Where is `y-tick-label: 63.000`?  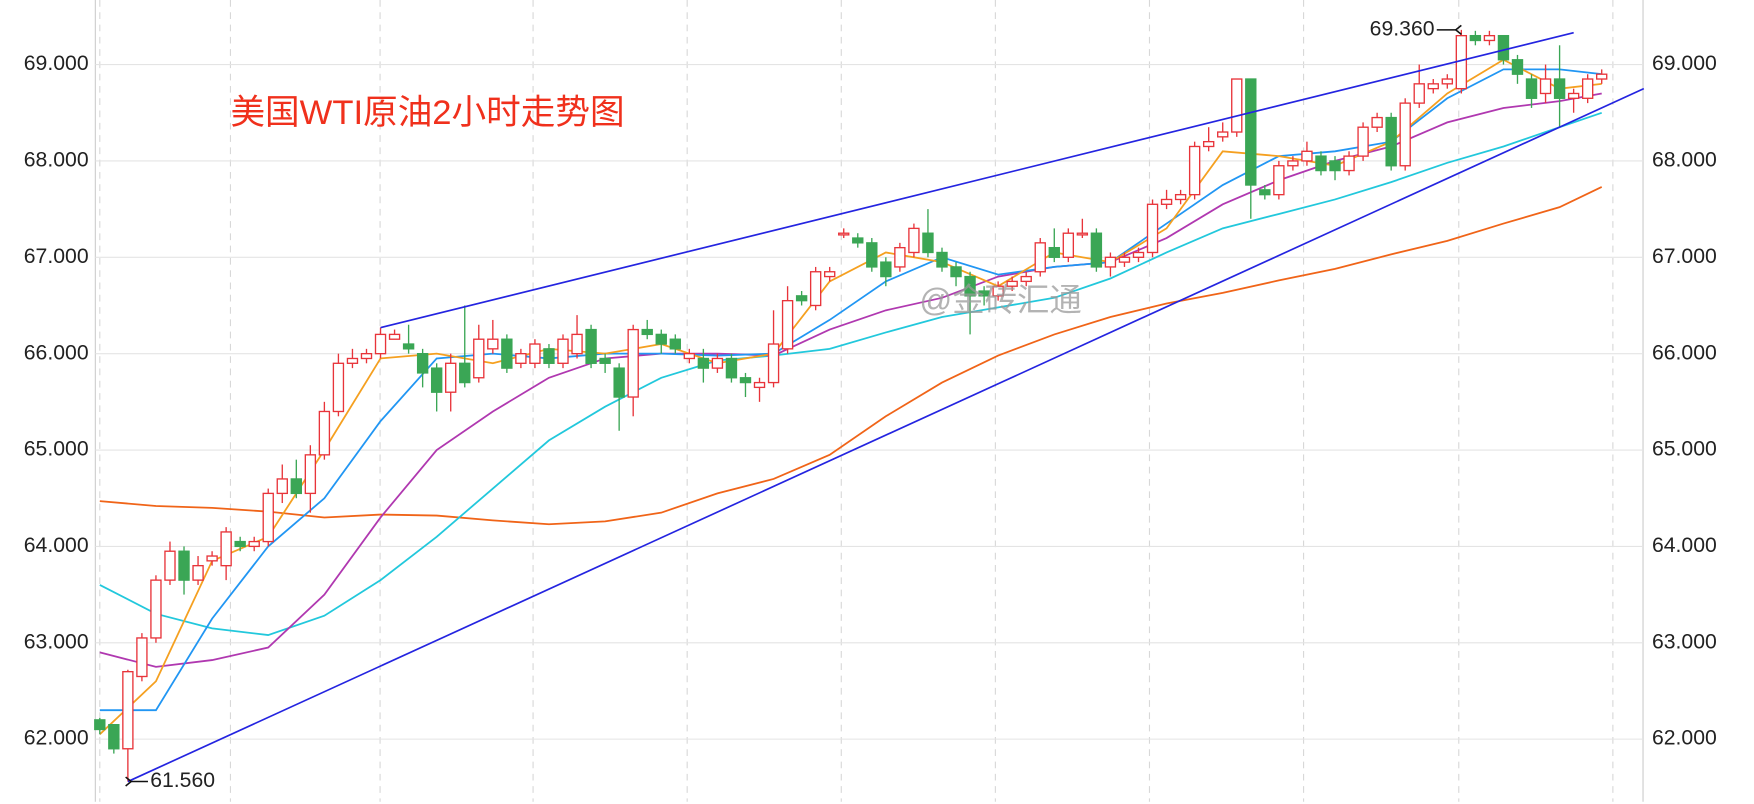 y-tick-label: 63.000 is located at coordinates (56, 641).